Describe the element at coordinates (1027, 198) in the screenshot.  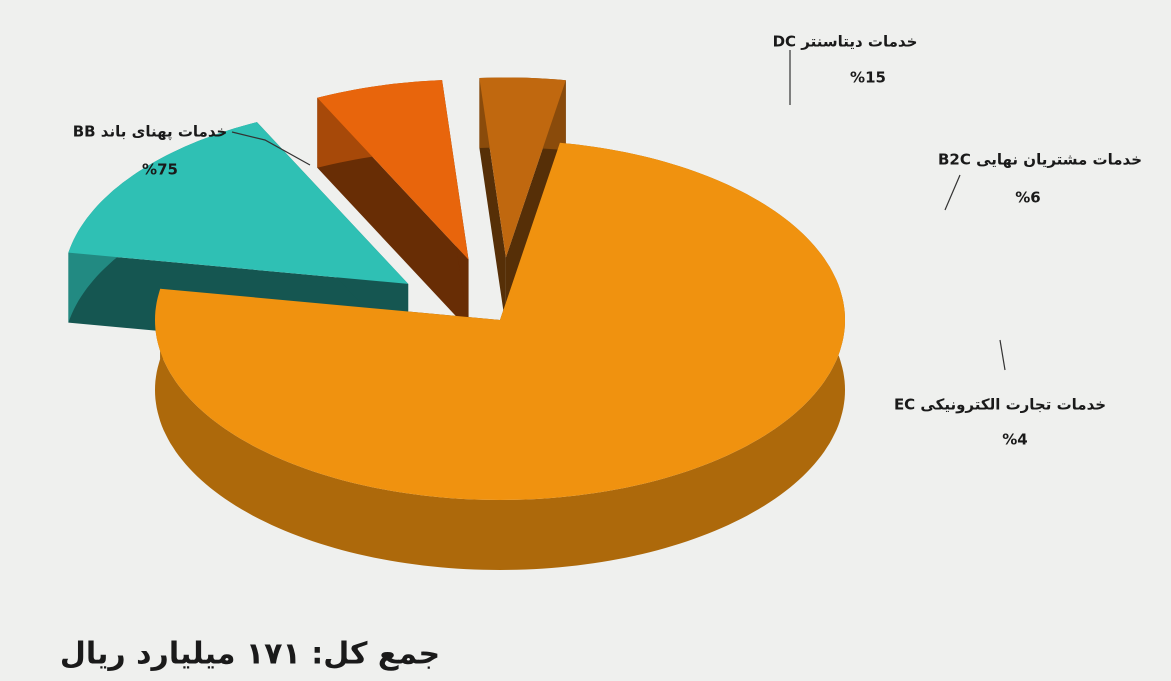
I see `slice-value: %6` at that location.